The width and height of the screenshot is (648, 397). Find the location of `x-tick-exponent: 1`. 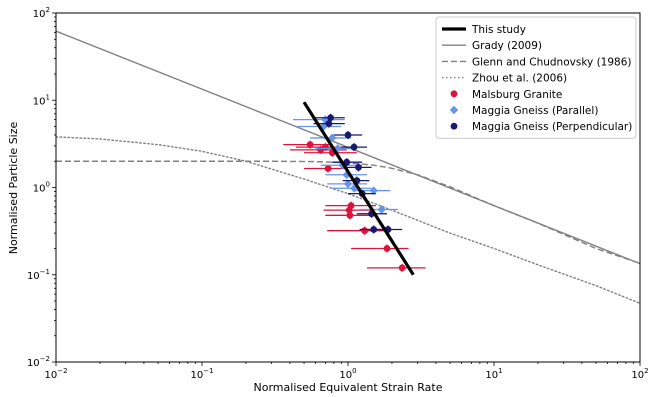

x-tick-exponent: 1 is located at coordinates (500, 371).